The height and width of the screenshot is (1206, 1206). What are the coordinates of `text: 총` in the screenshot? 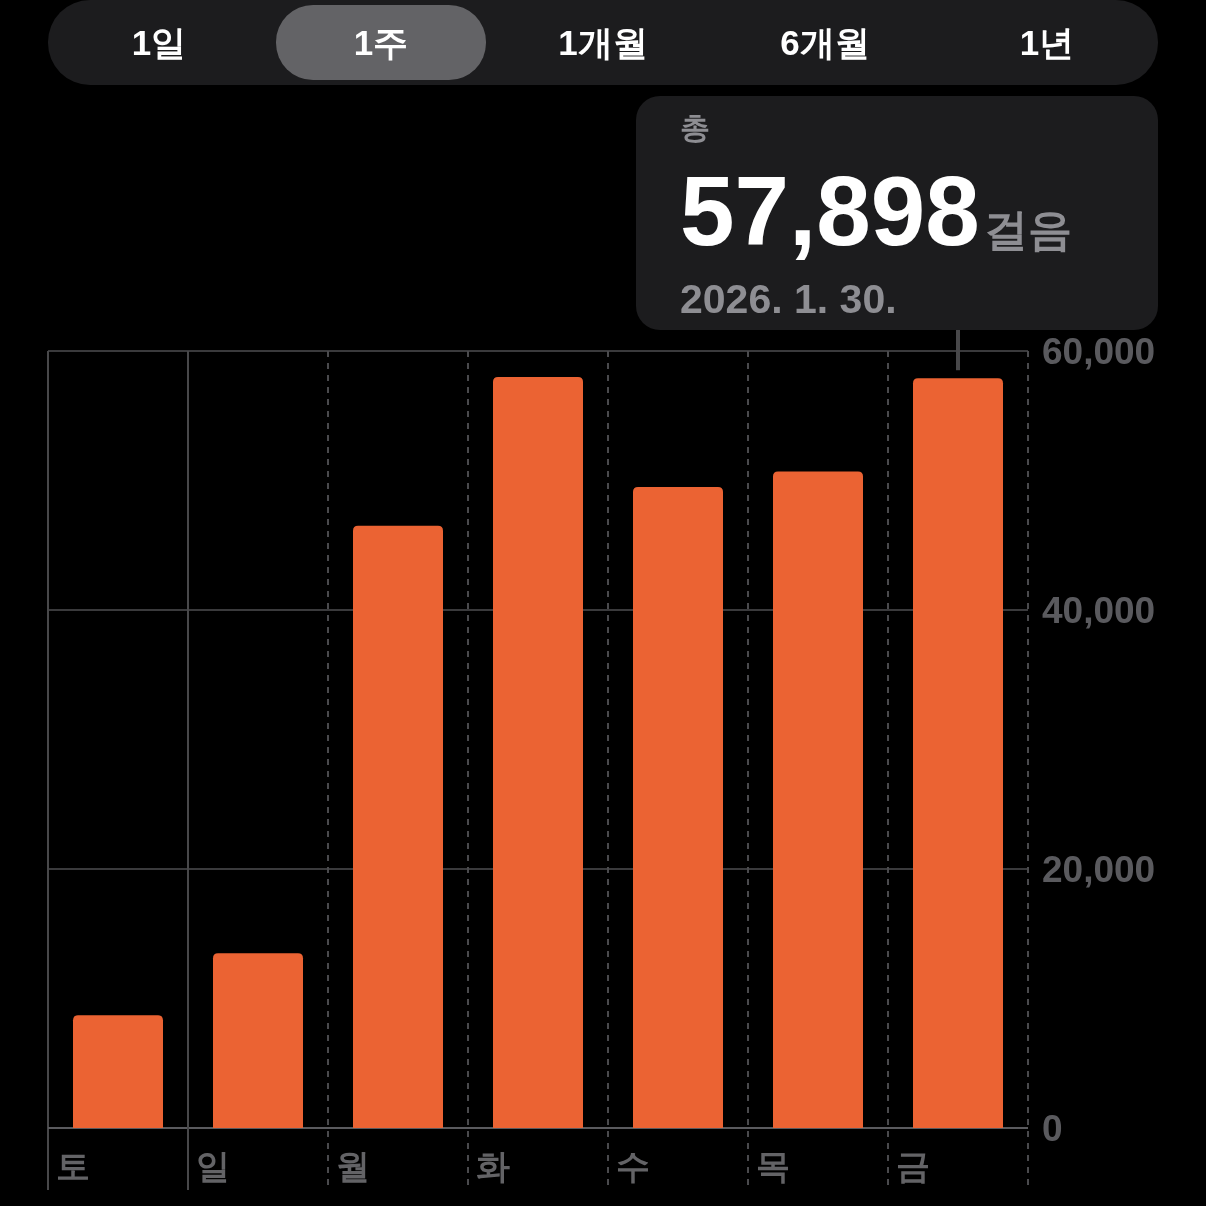 It's located at (695, 127).